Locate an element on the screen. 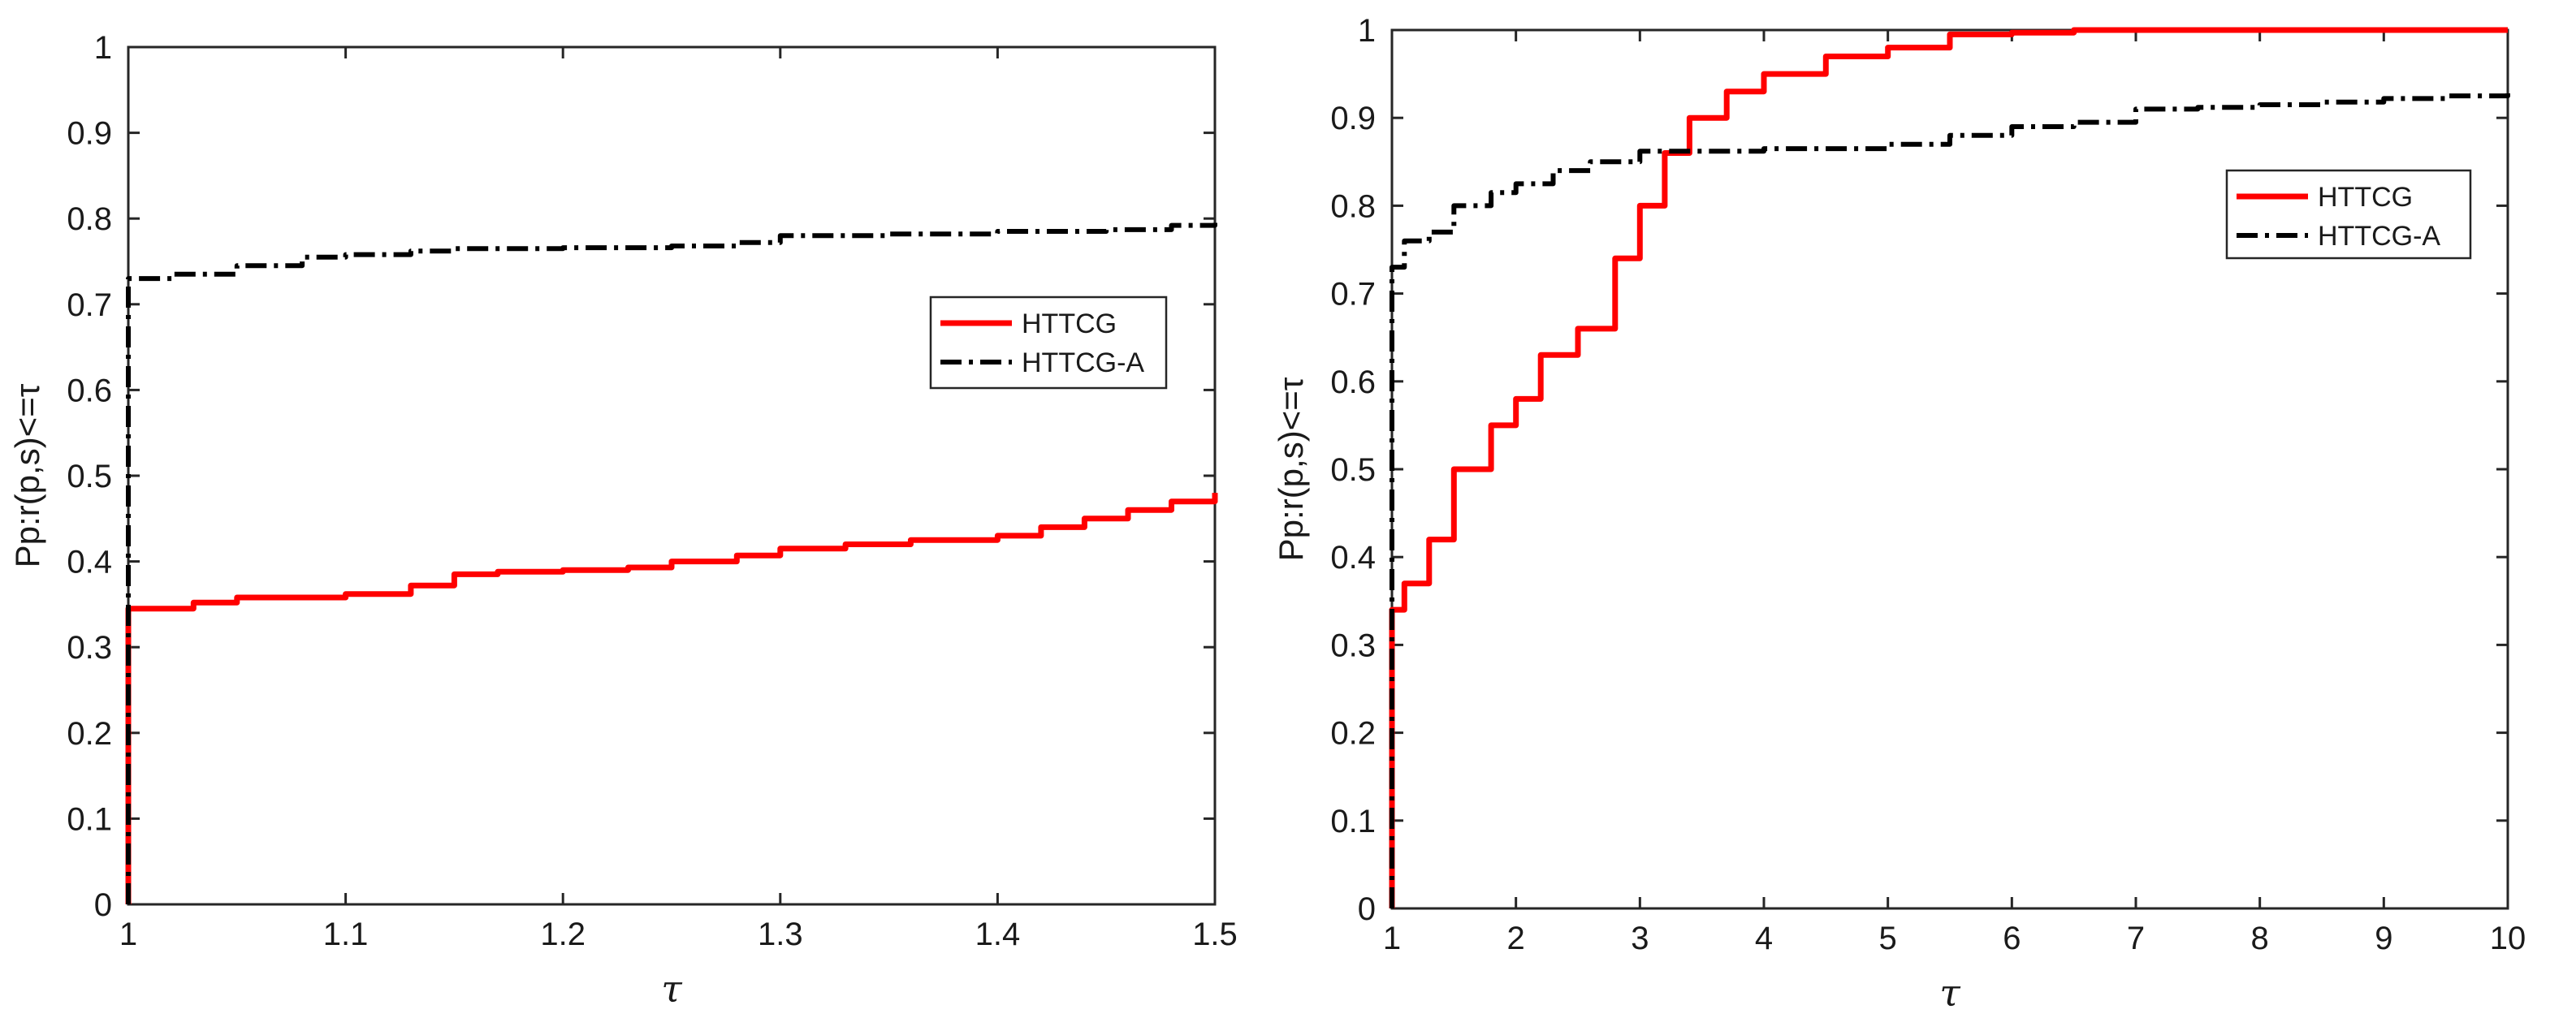 Image resolution: width=2576 pixels, height=1031 pixels. x-tick-label: 5 is located at coordinates (1888, 939).